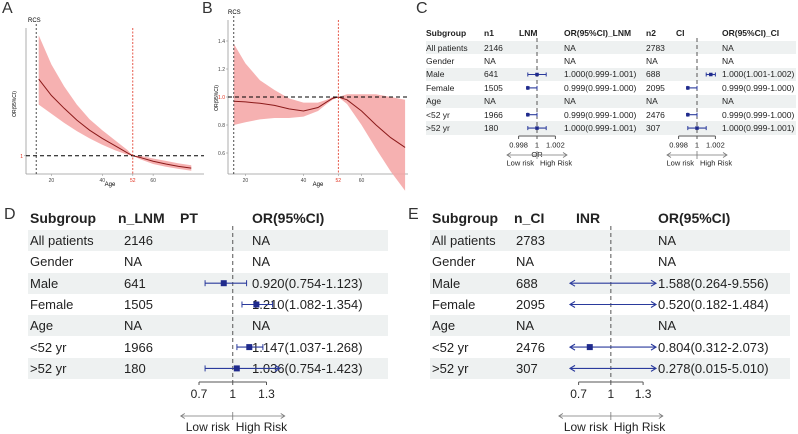 The width and height of the screenshot is (798, 434). I want to click on cell-or2: 0.999(0.999-1.000), so click(758, 87).